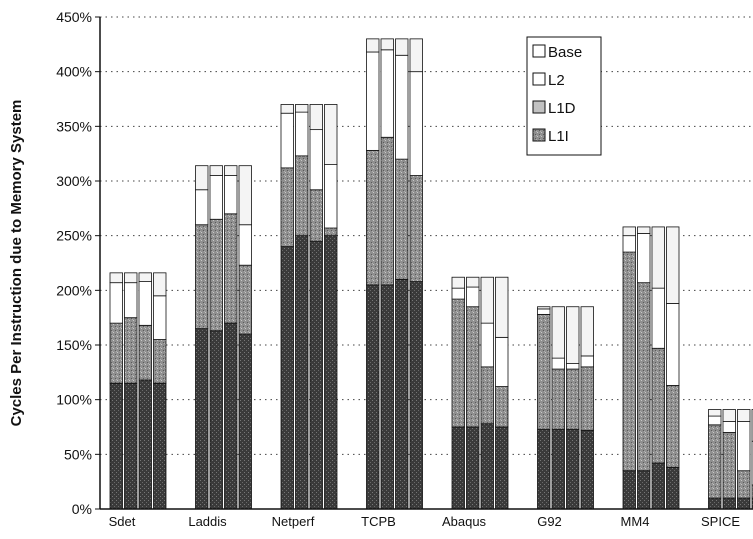  What do you see at coordinates (74, 345) in the screenshot?
I see `y-tick-label: 150%` at bounding box center [74, 345].